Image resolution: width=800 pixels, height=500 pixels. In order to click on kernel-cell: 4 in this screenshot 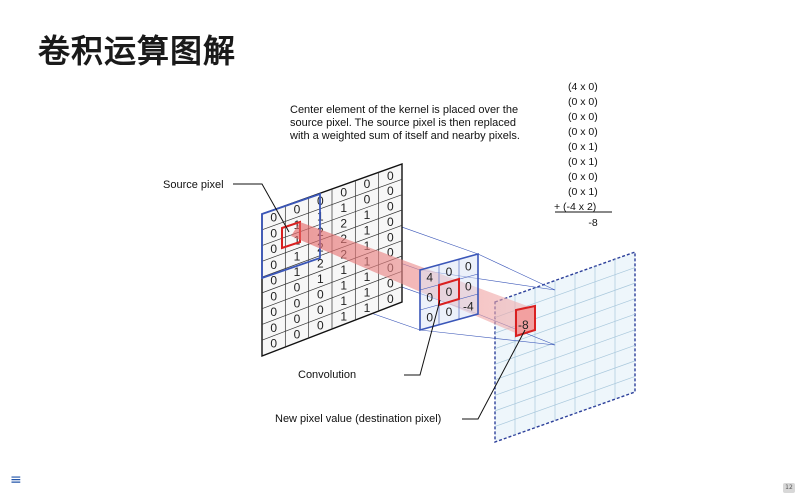, I will do `click(429, 277)`.